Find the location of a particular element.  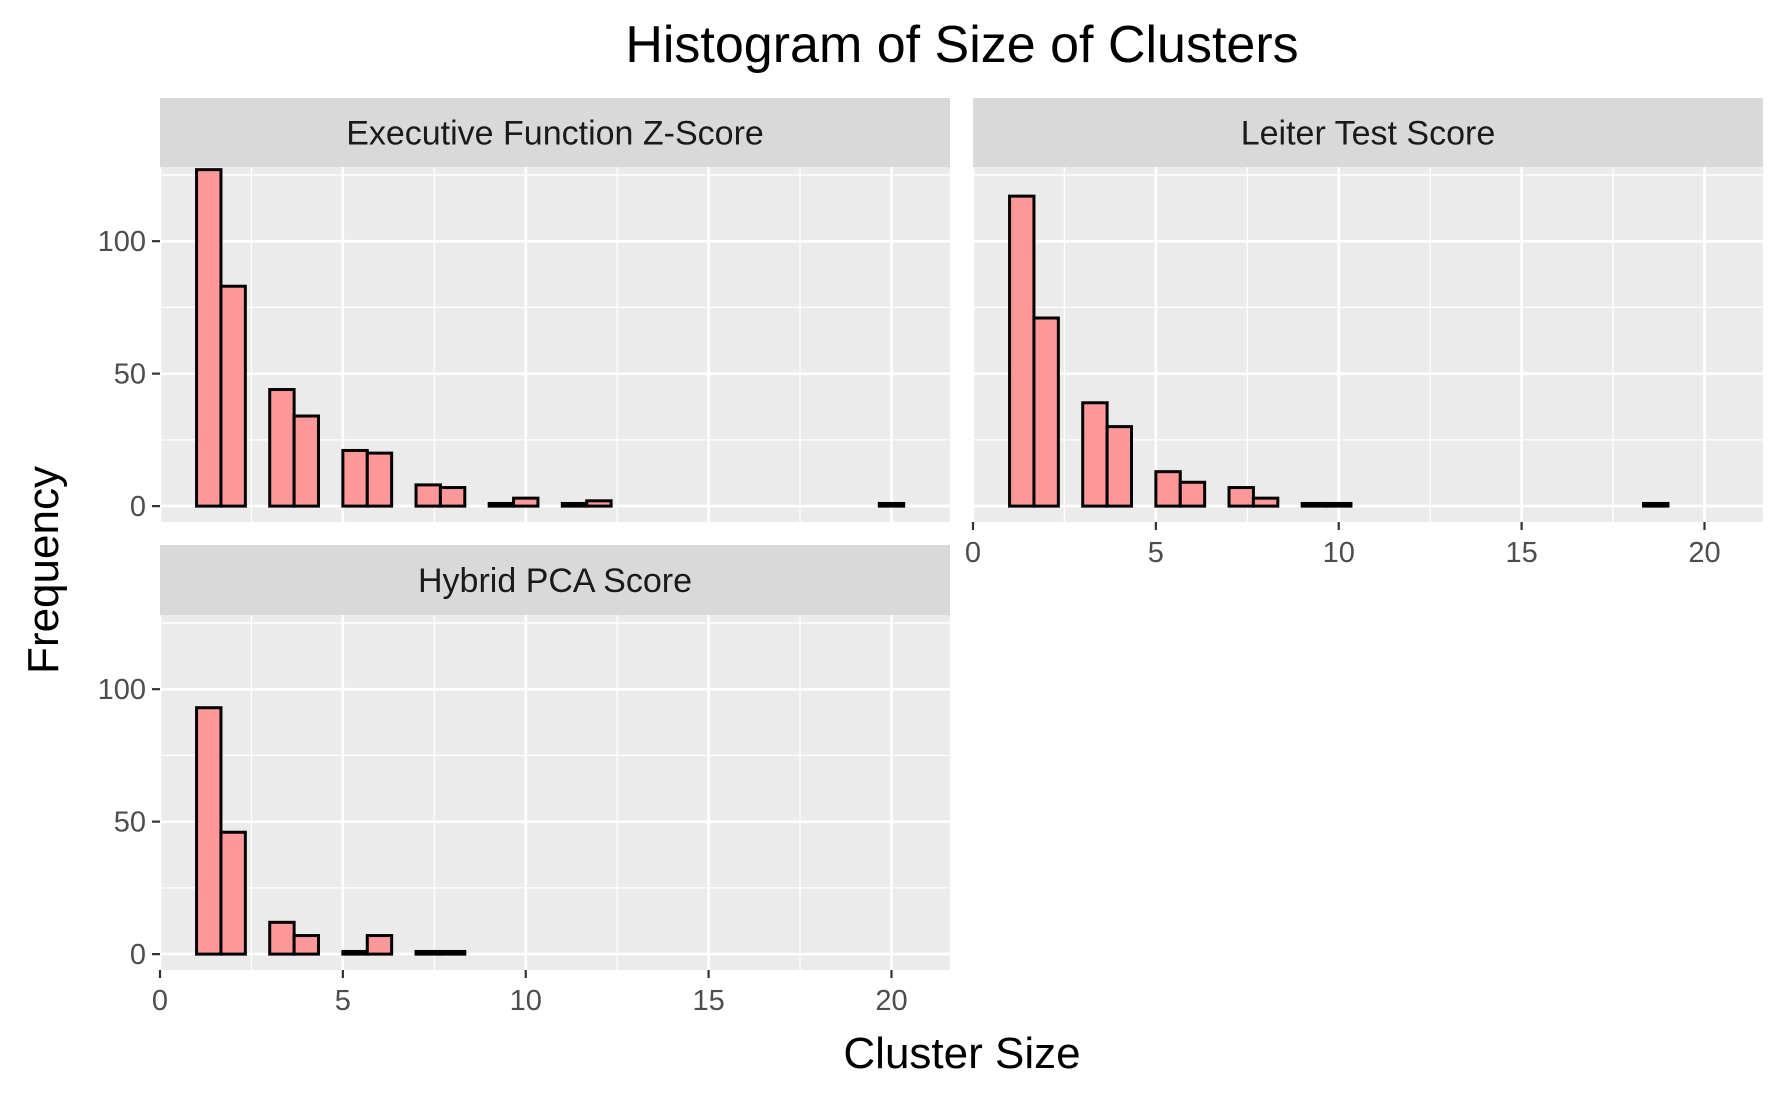

facet-strip-label: Hybrid PCA Score is located at coordinates (555, 581).